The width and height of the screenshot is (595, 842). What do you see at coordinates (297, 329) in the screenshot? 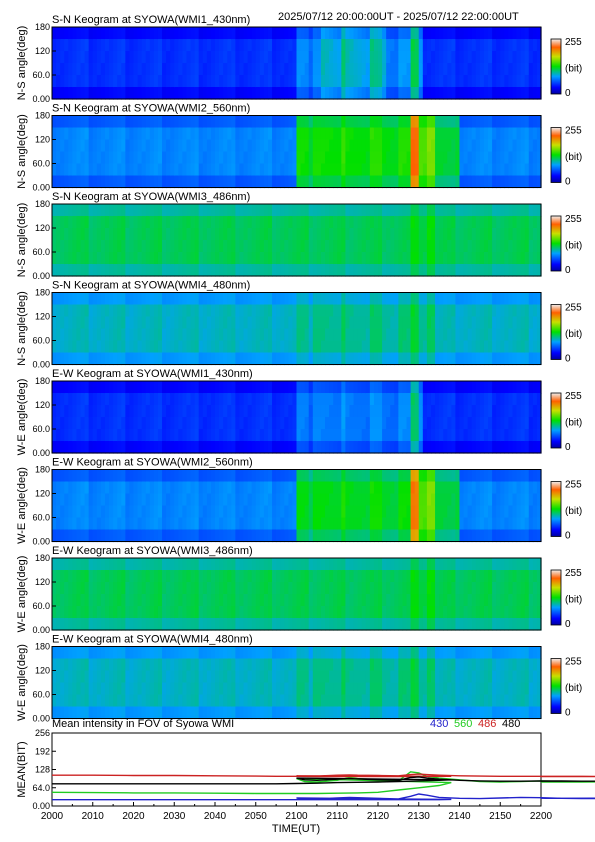
I see `heatmap-cells` at bounding box center [297, 329].